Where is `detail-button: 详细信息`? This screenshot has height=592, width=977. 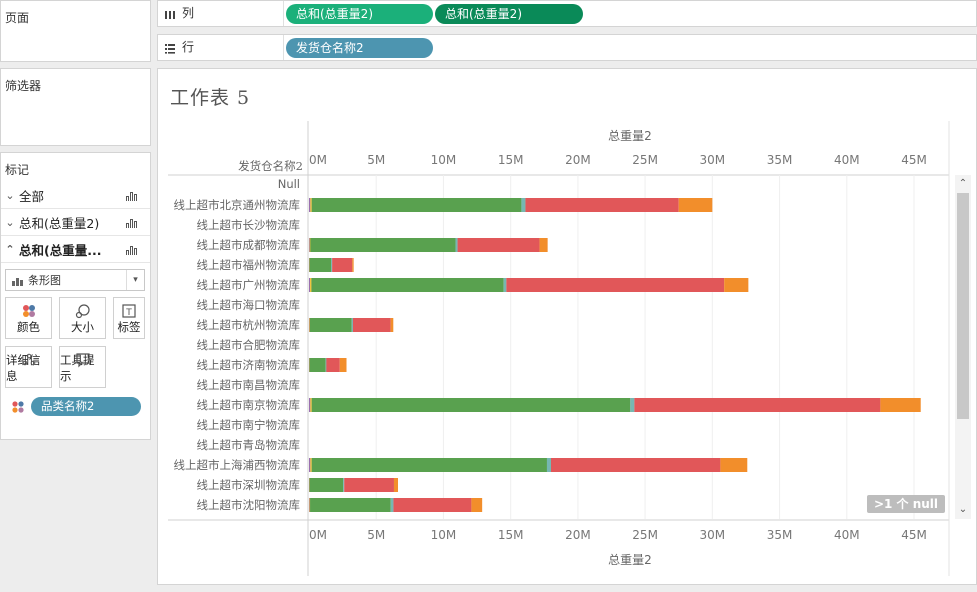 detail-button: 详细信息 is located at coordinates (28, 367).